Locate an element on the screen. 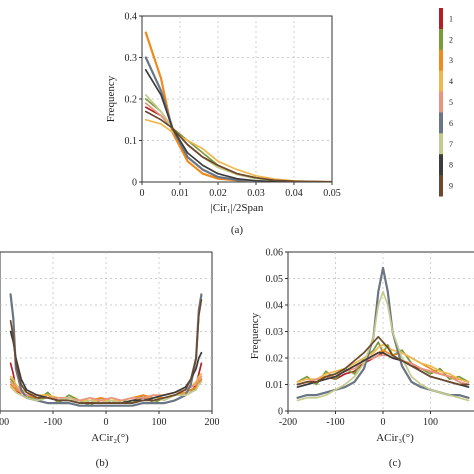  colorbar-label: 8 is located at coordinates (451, 165).